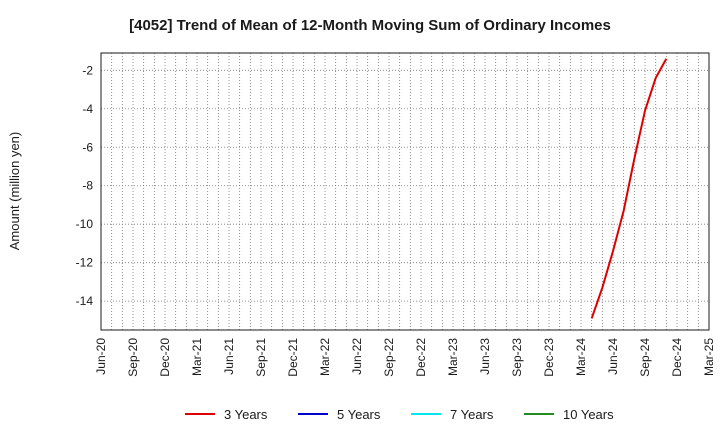 This screenshot has width=720, height=440. I want to click on x-tick-label: Jun-21, so click(229, 356).